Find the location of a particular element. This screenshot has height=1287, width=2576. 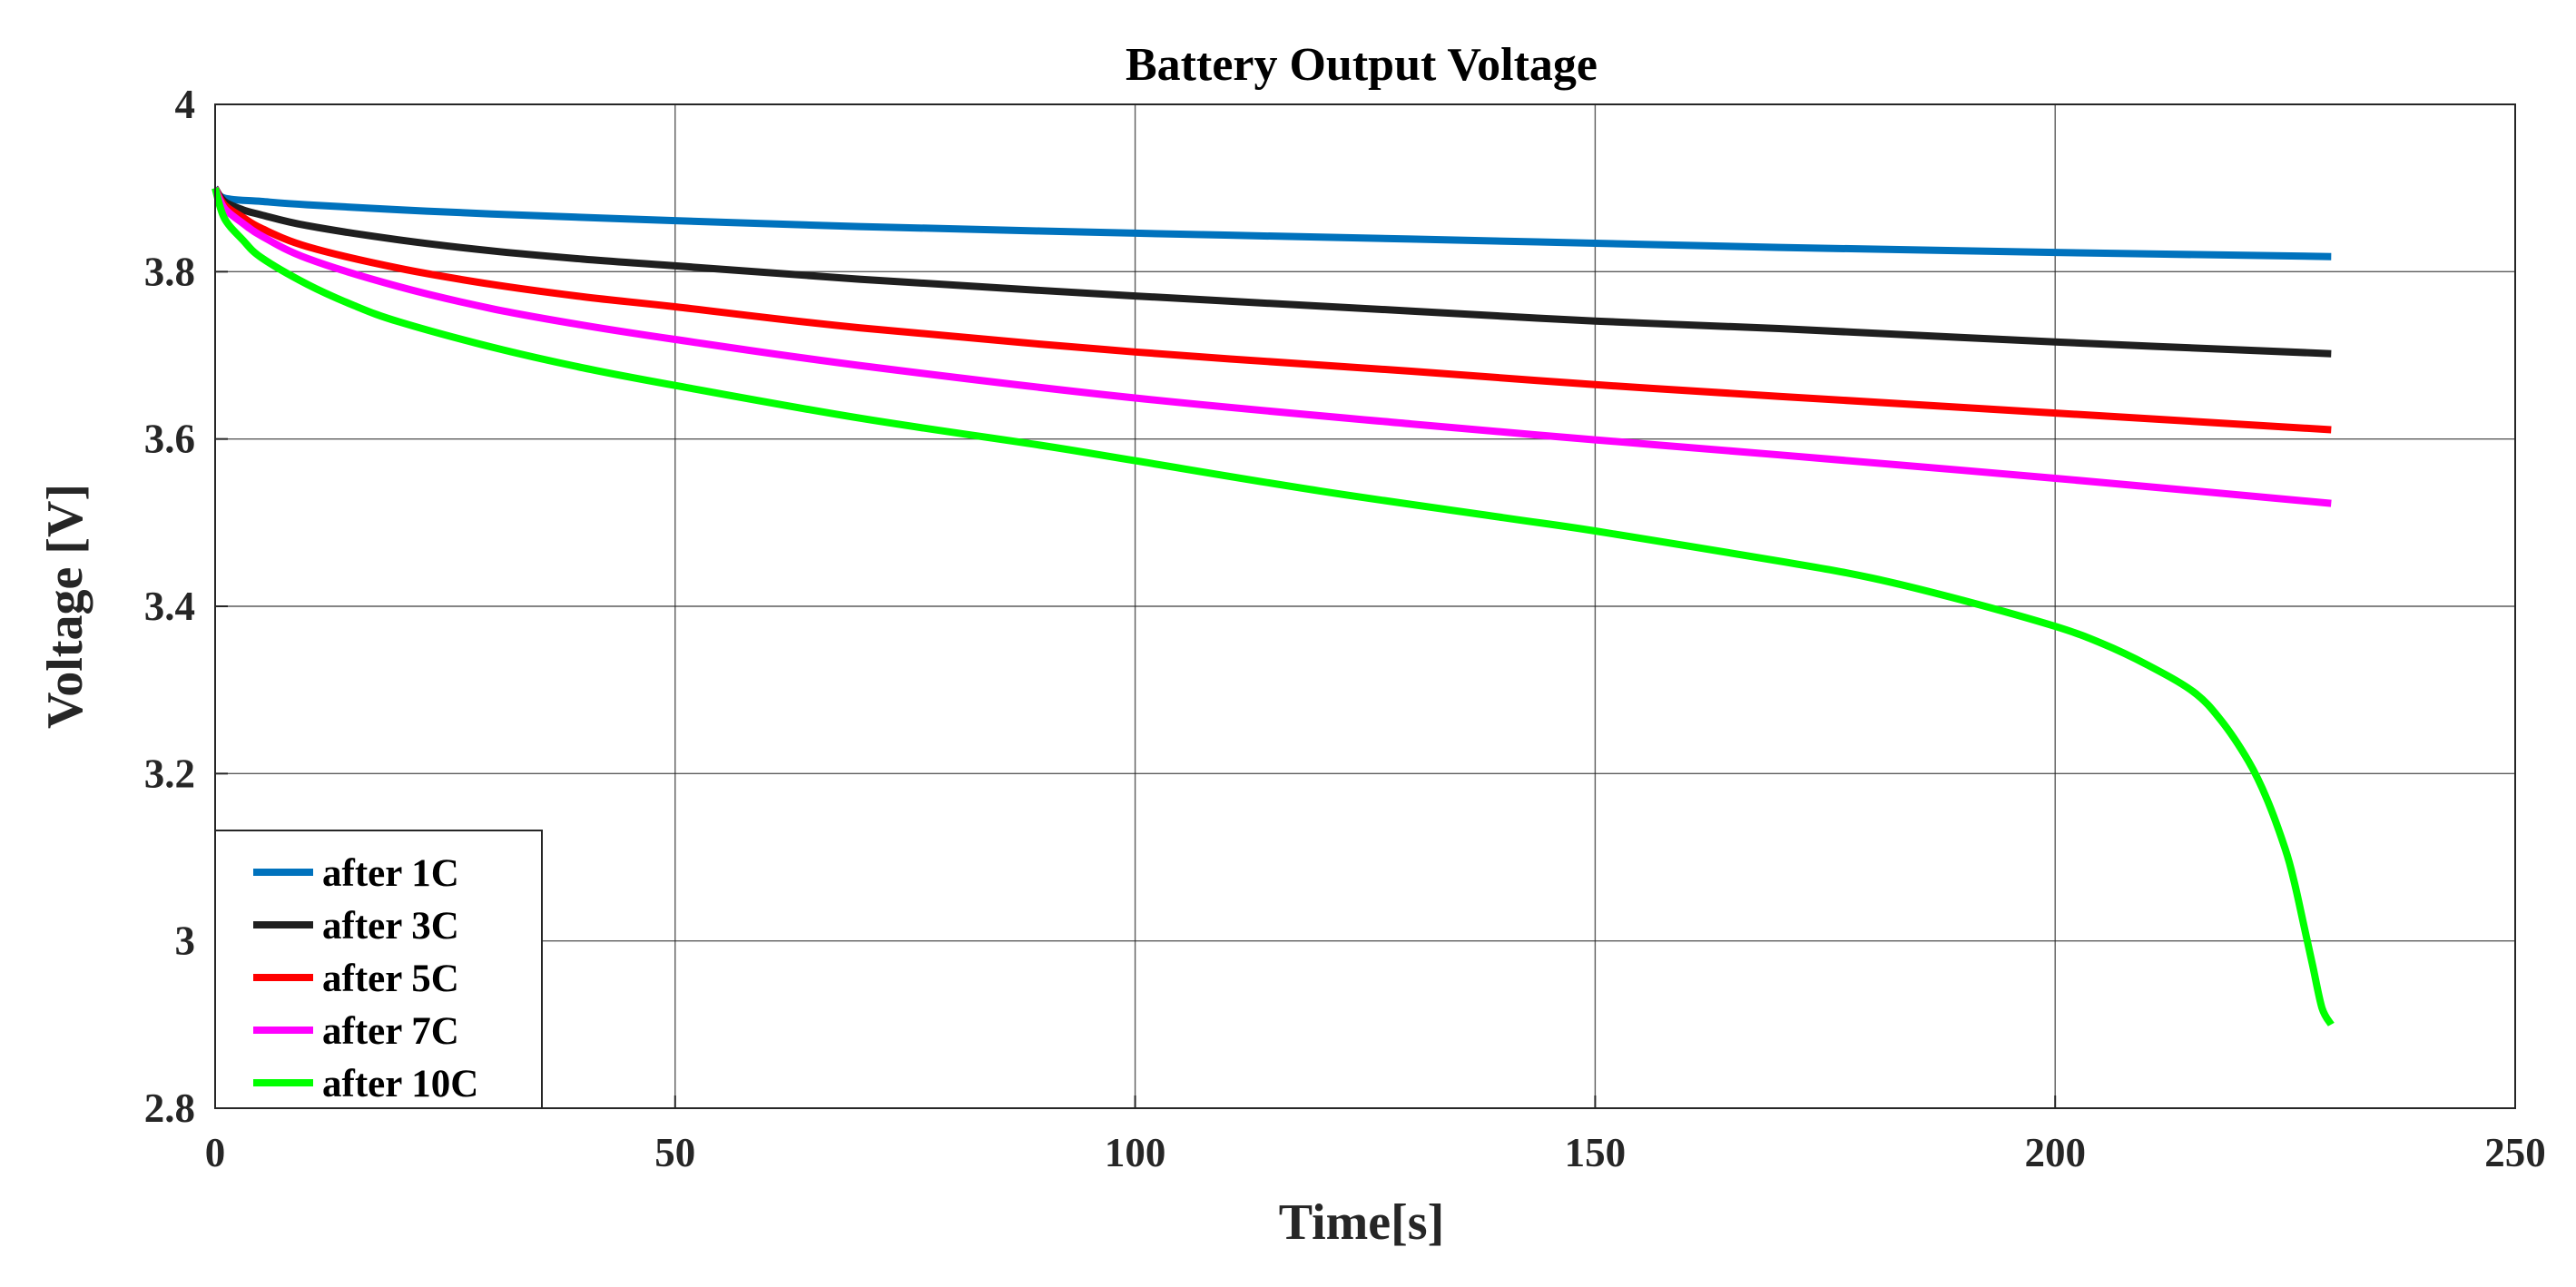

x-tick-label: 0 is located at coordinates (215, 1152).